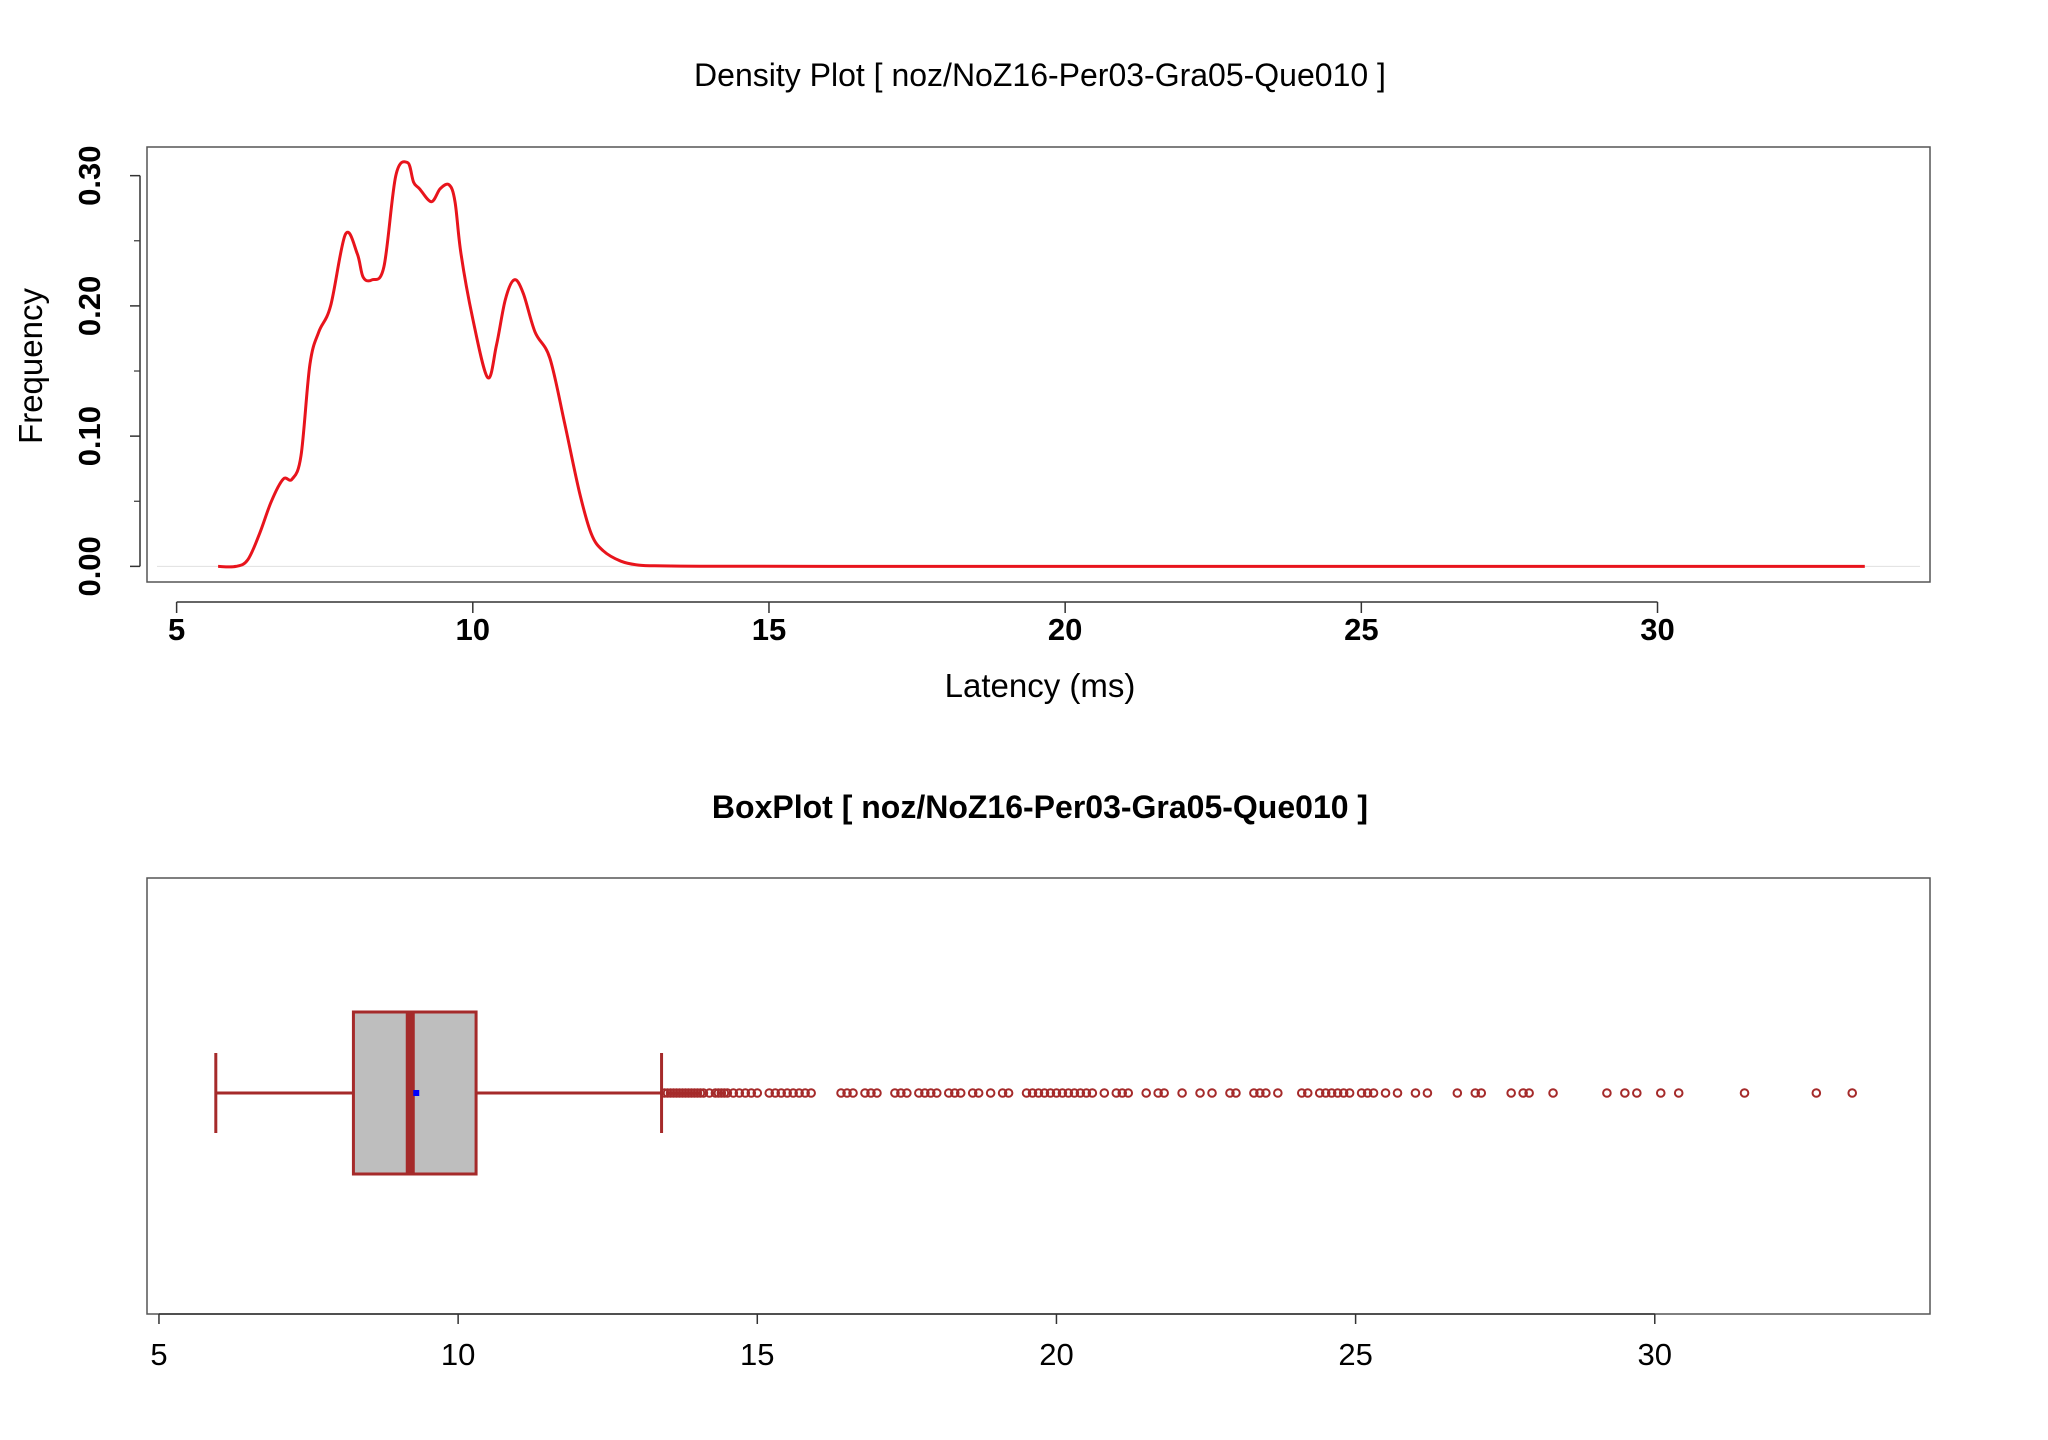 The height and width of the screenshot is (1440, 2048). I want to click on density-x-tick-label: 30, so click(1657, 629).